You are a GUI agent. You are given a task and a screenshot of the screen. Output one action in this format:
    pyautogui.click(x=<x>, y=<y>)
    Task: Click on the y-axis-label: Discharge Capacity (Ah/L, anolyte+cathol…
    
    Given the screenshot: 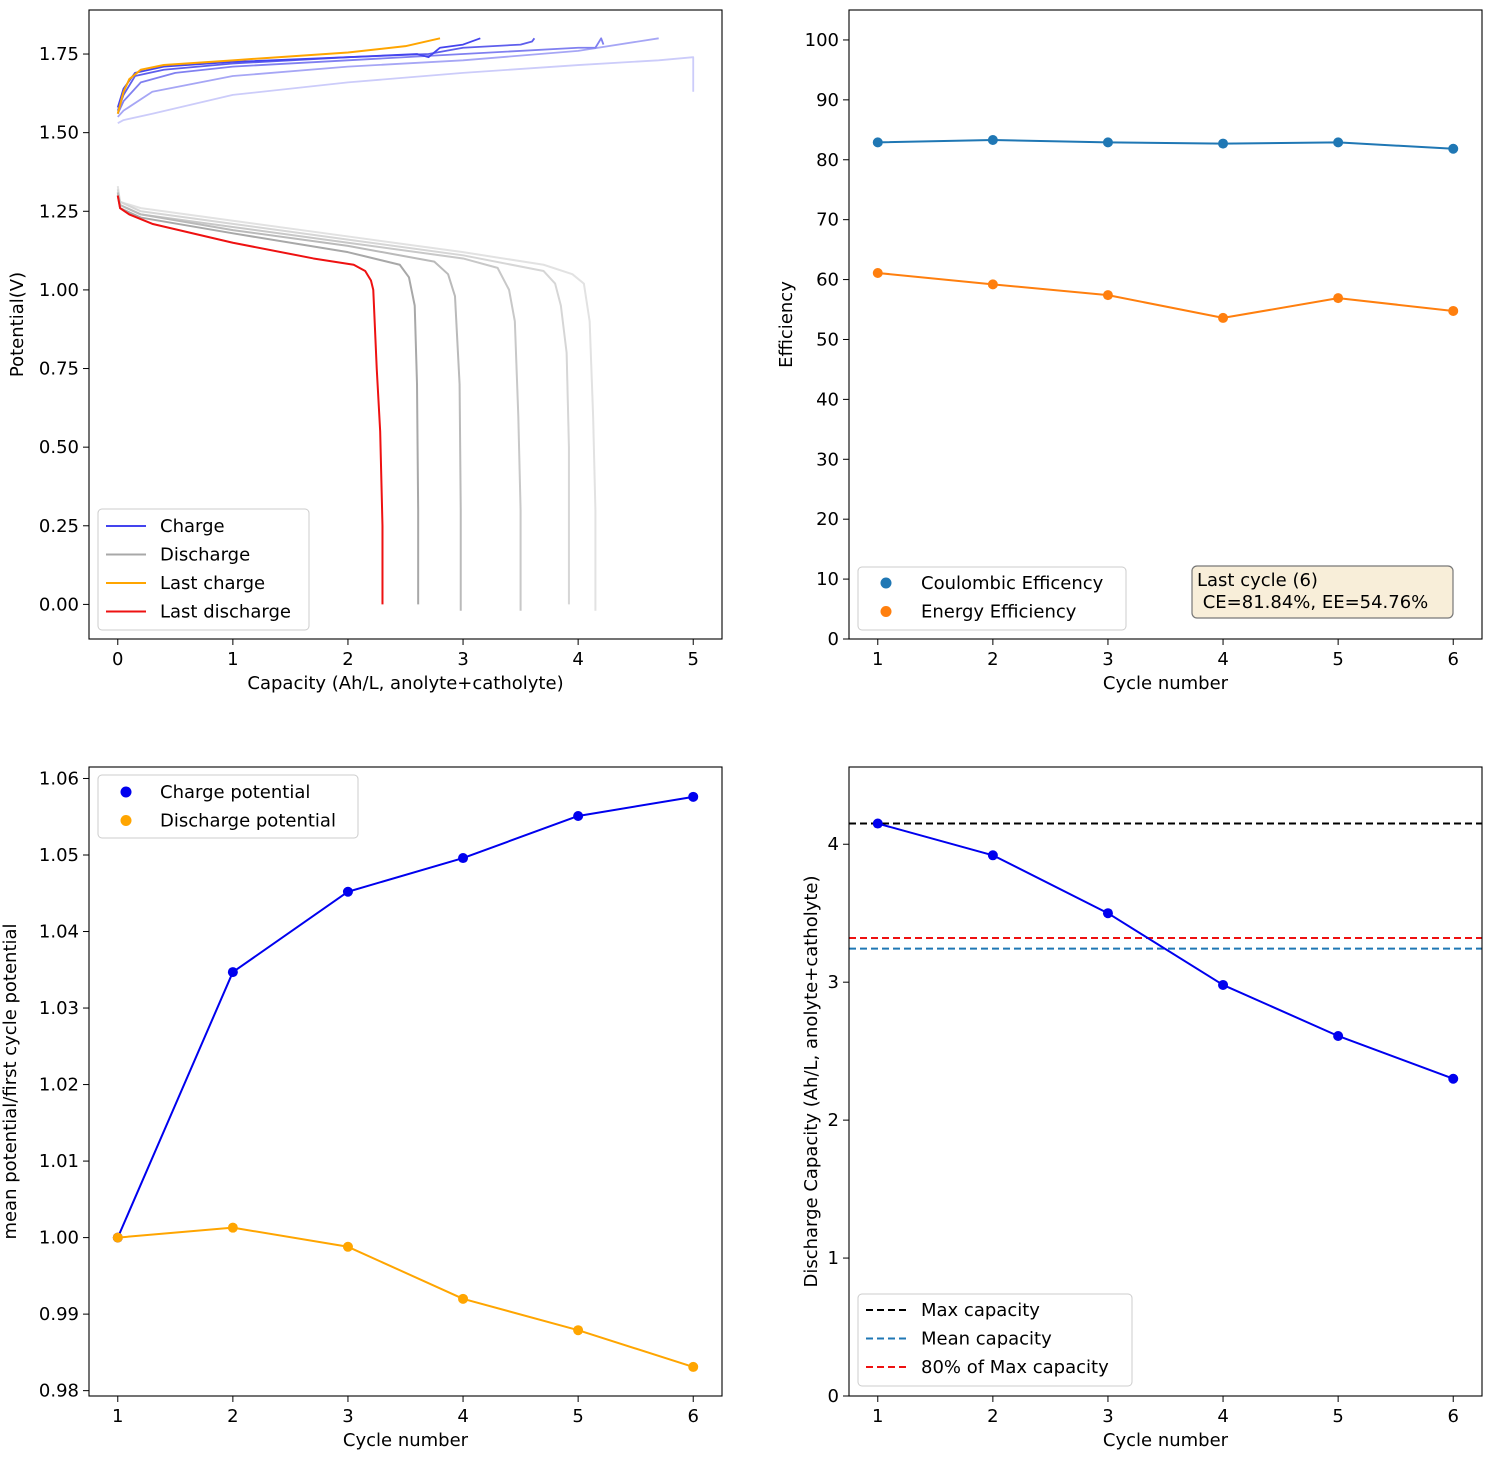 What is the action you would take?
    pyautogui.click(x=811, y=1081)
    